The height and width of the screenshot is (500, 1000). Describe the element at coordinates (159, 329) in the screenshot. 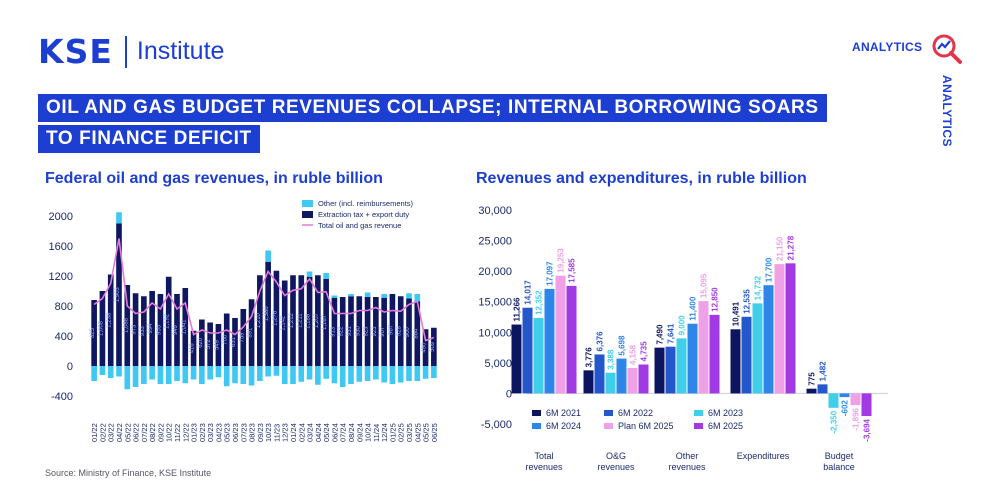

I see `bar-data-label: 955` at that location.